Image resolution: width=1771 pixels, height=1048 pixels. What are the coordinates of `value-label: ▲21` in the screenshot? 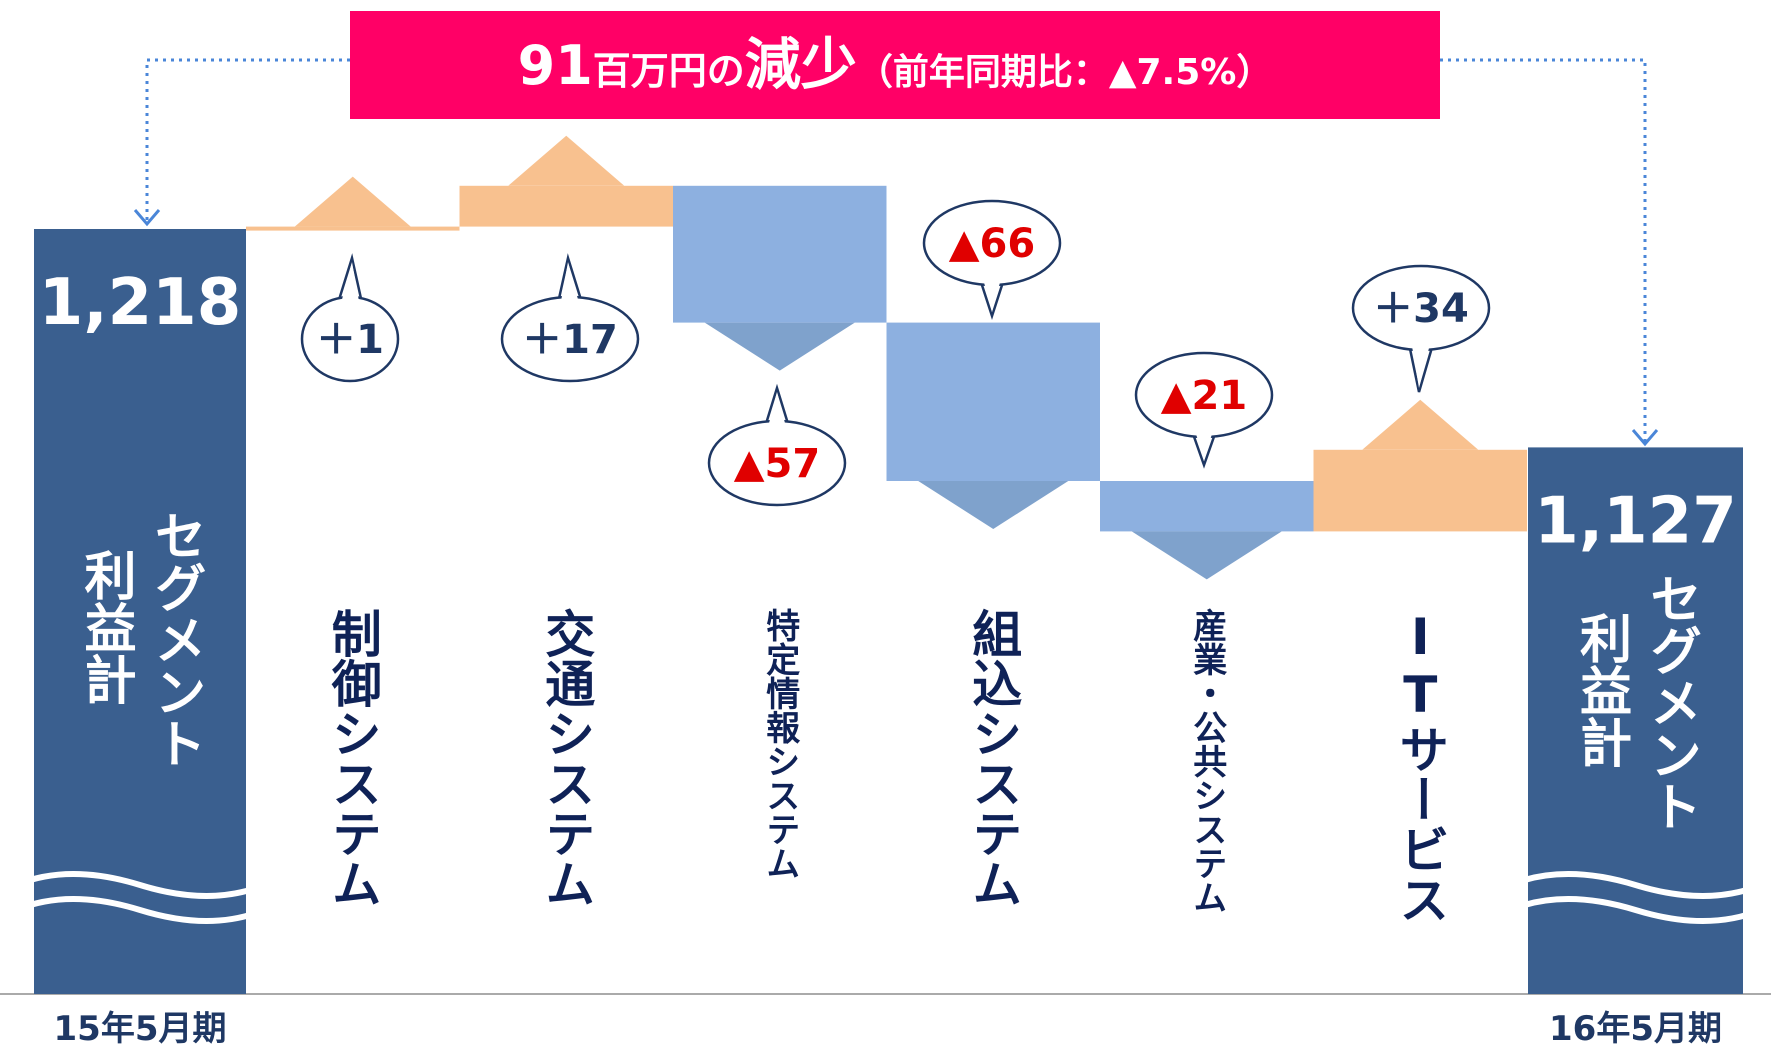 It's located at (1204, 396).